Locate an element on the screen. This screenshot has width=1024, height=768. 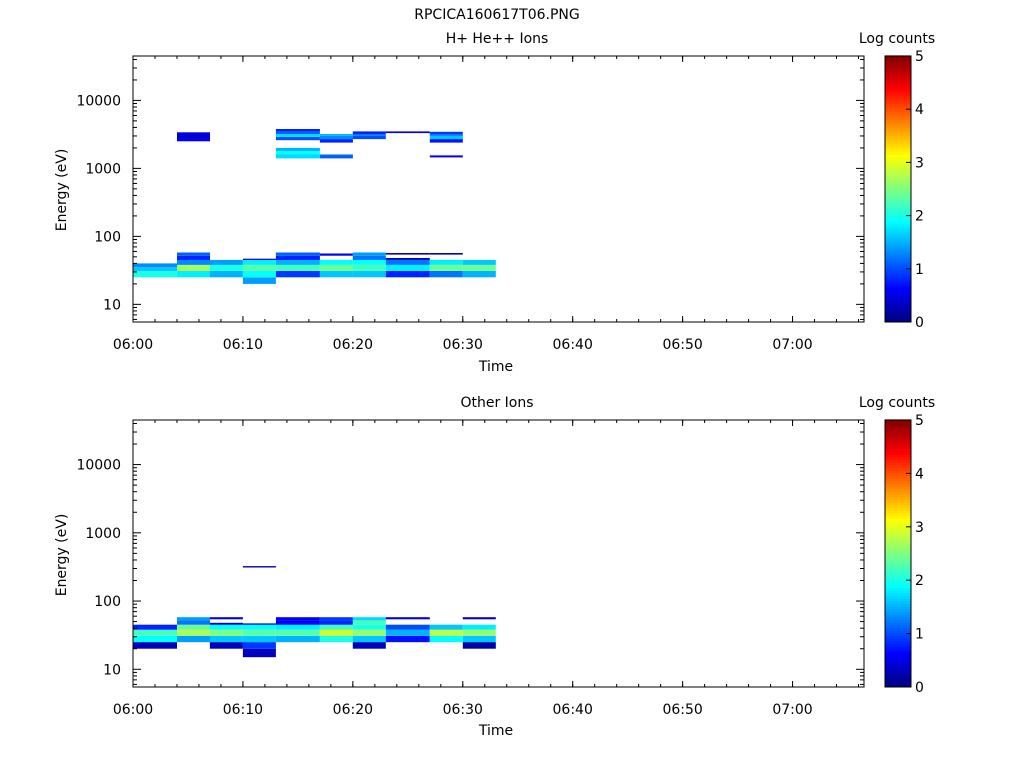
colorbar-tick-label: 4 is located at coordinates (919, 474).